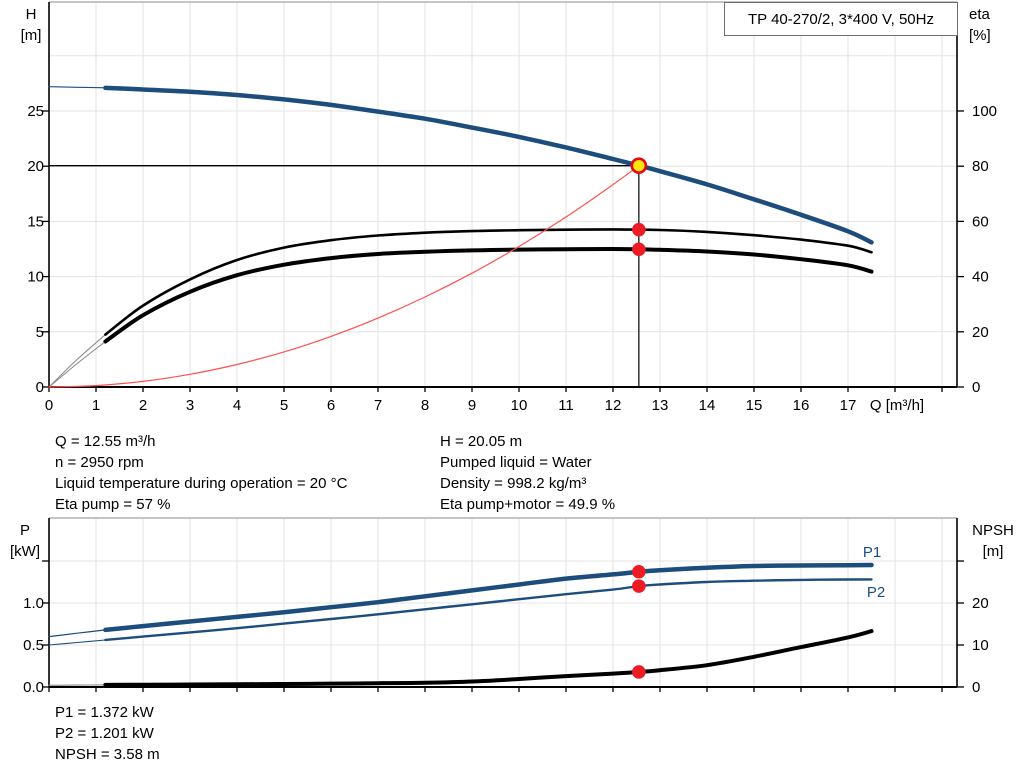  Describe the element at coordinates (488, 610) in the screenshot. I see `p2-curve` at that location.